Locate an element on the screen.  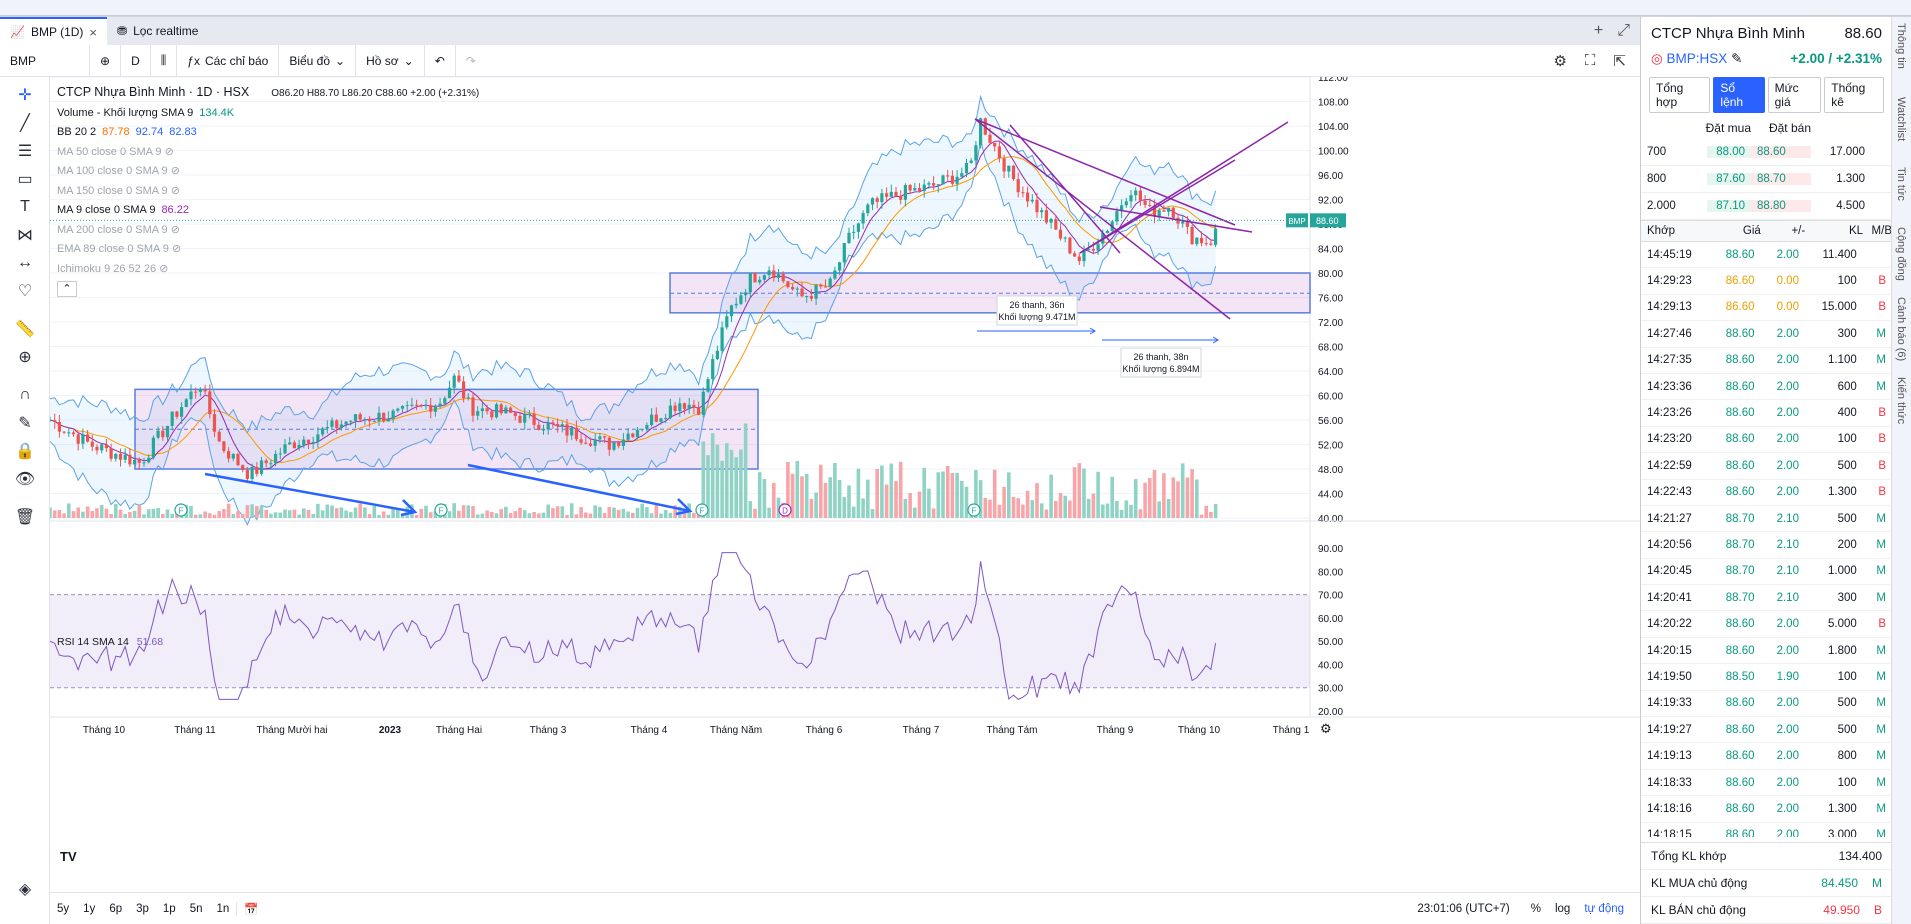
legend-ma9: MA 9 close 0 SMA 9 86.22 is located at coordinates (123, 210).